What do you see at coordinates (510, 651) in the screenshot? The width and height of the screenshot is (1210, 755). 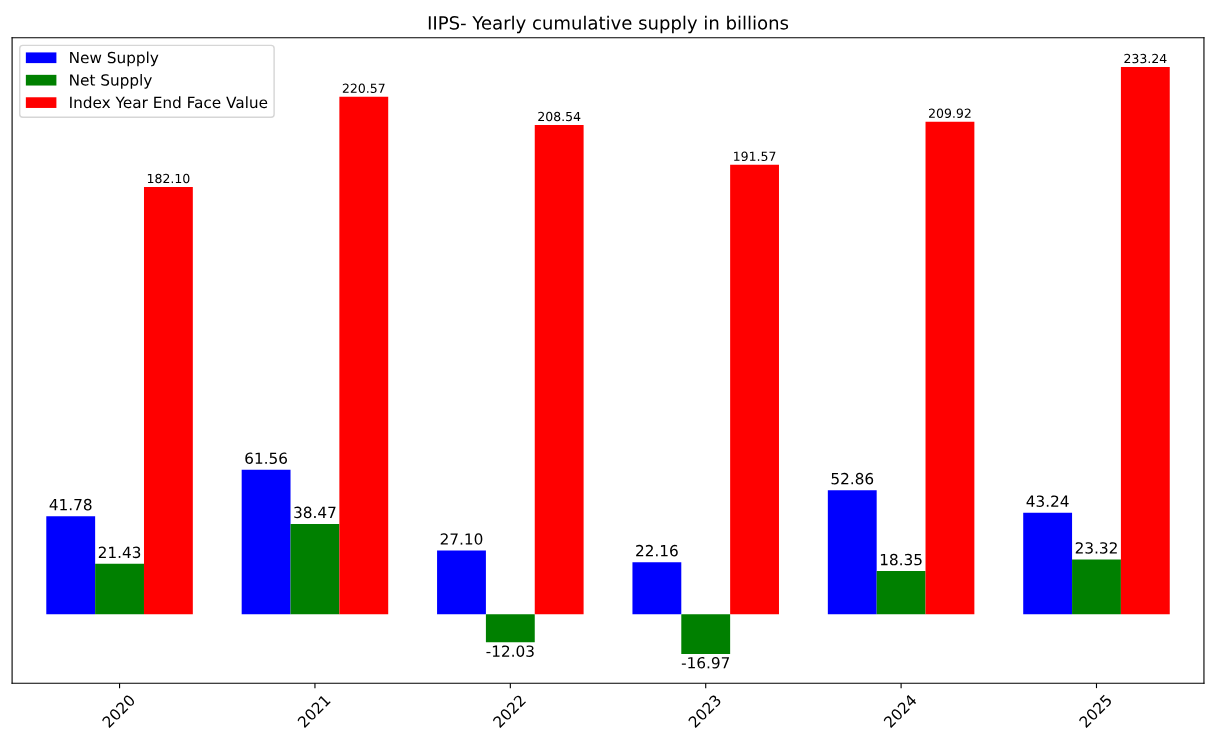 I see `data-label: -12.03` at bounding box center [510, 651].